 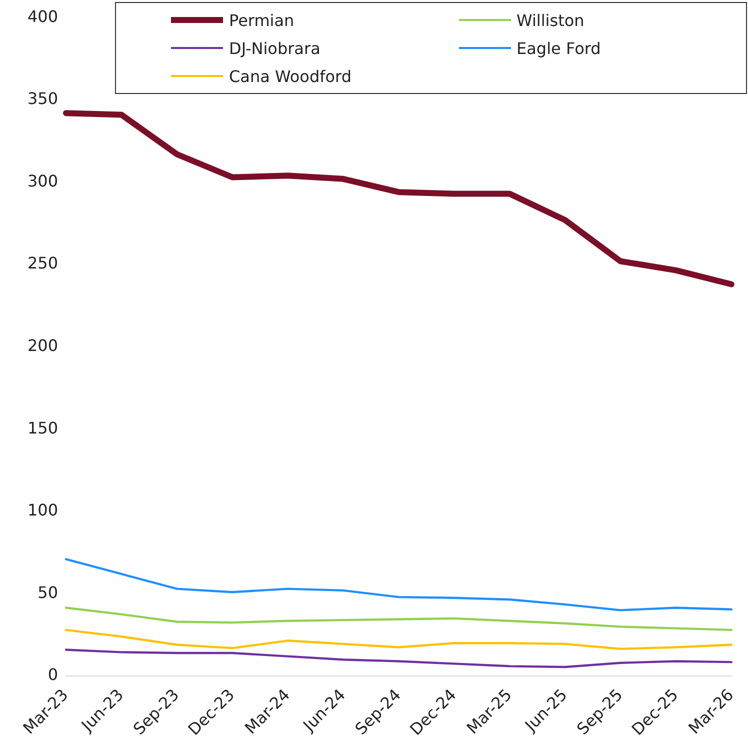 What do you see at coordinates (42, 428) in the screenshot?
I see `y-tick-label: 150` at bounding box center [42, 428].